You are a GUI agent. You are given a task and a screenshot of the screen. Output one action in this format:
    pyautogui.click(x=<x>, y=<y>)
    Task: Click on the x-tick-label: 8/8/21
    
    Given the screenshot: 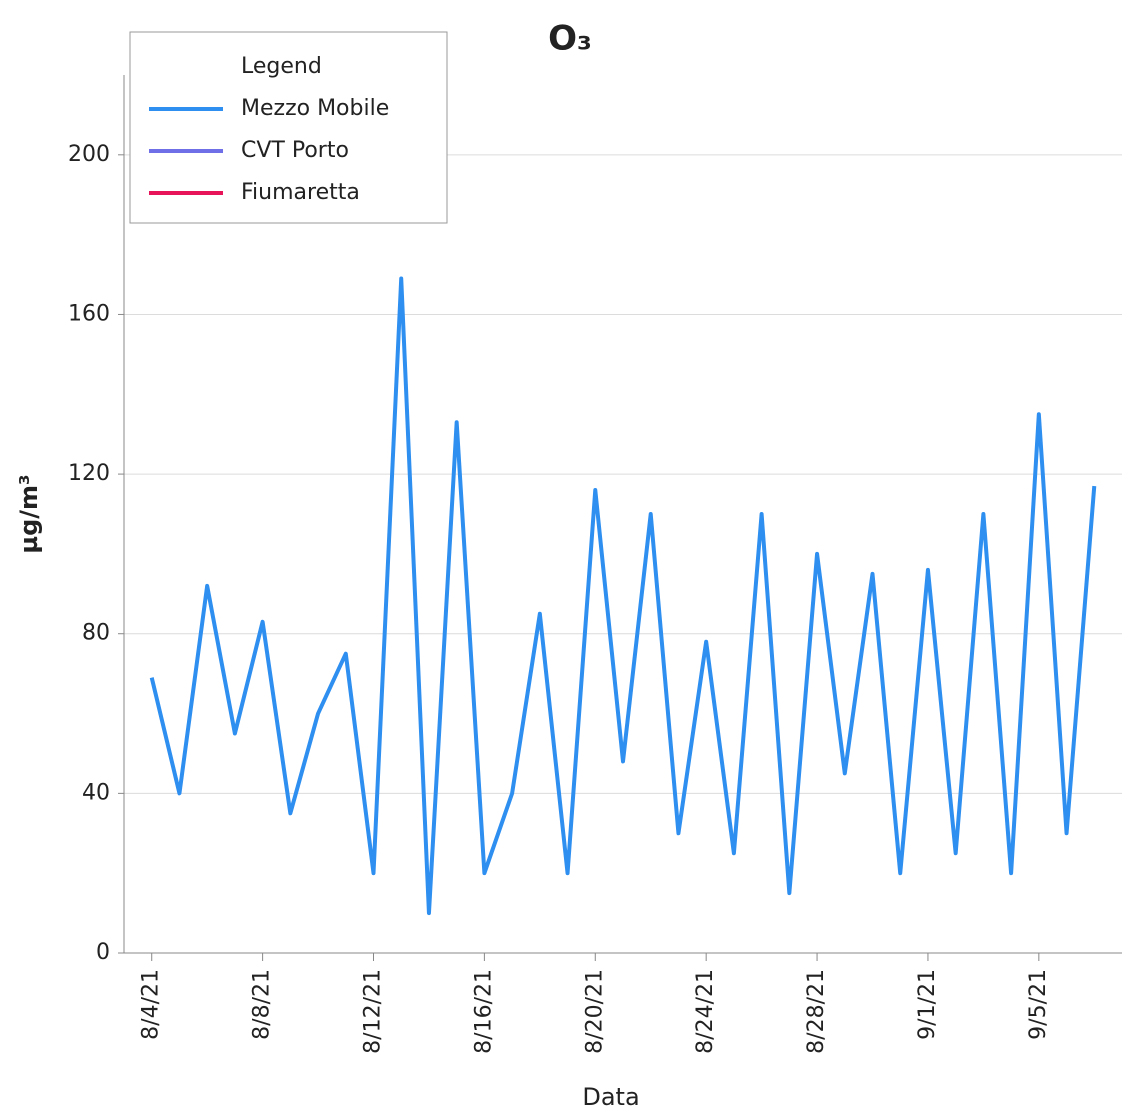 What is the action you would take?
    pyautogui.click(x=262, y=1004)
    